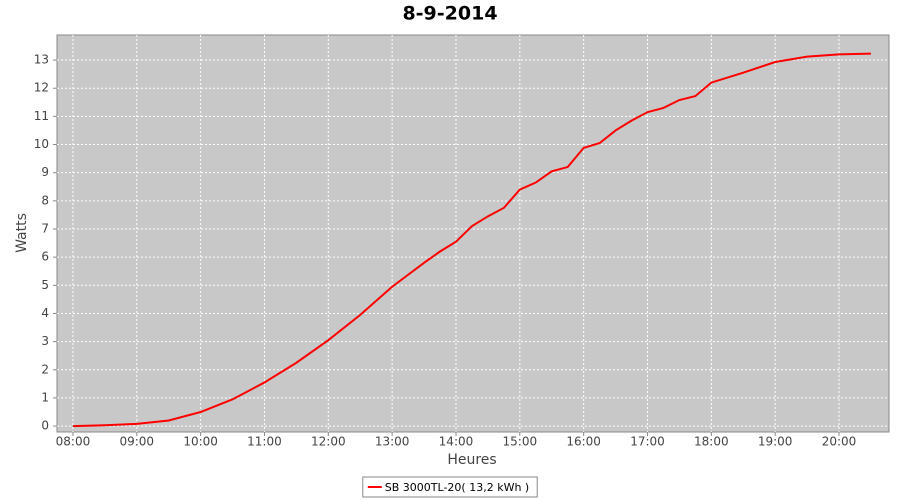 The width and height of the screenshot is (900, 500). I want to click on y-tick-label: 12, so click(41, 88).